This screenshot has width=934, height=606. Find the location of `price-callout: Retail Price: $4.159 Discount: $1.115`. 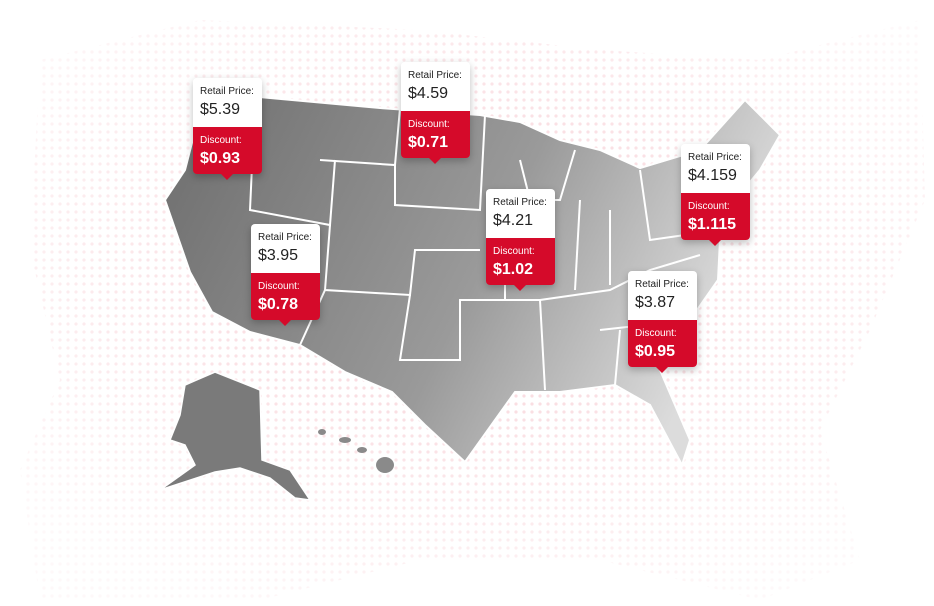

price-callout: Retail Price: $4.159 Discount: $1.115 is located at coordinates (715, 195).